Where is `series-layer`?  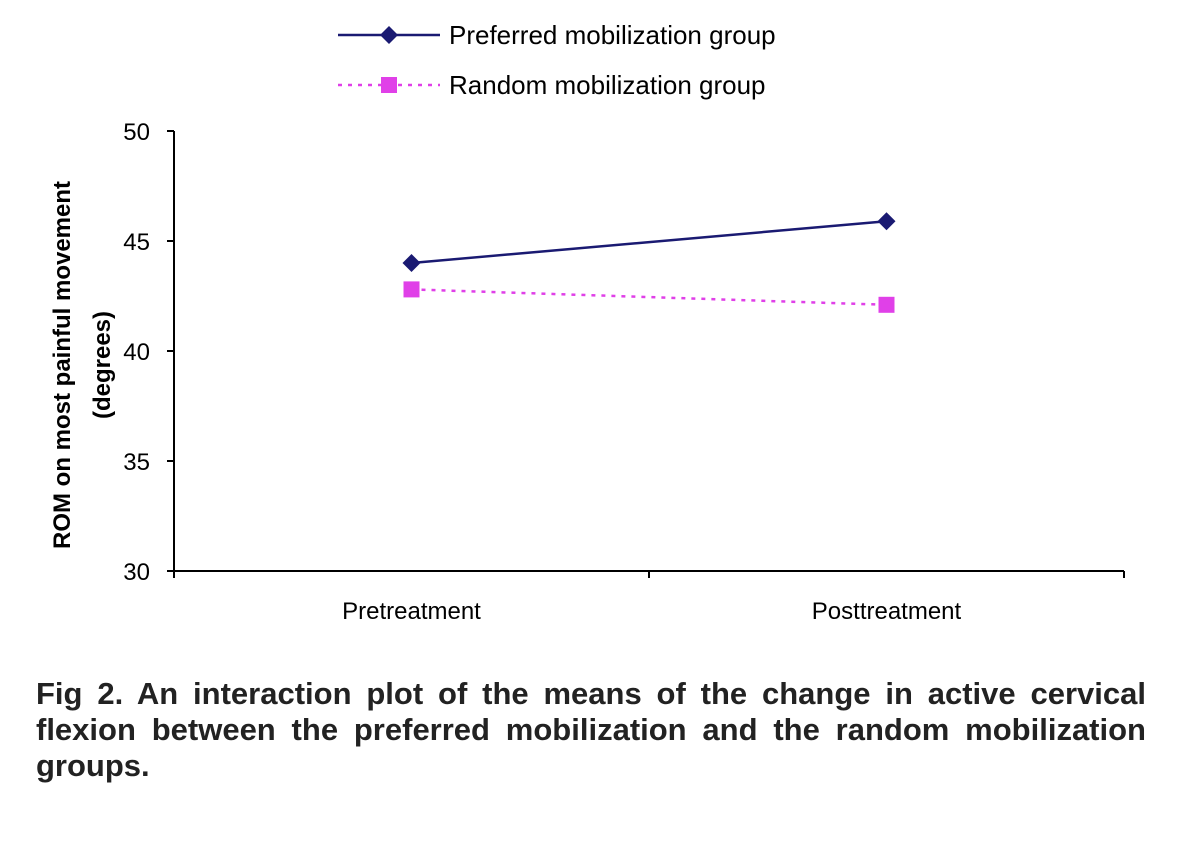 series-layer is located at coordinates (649, 262).